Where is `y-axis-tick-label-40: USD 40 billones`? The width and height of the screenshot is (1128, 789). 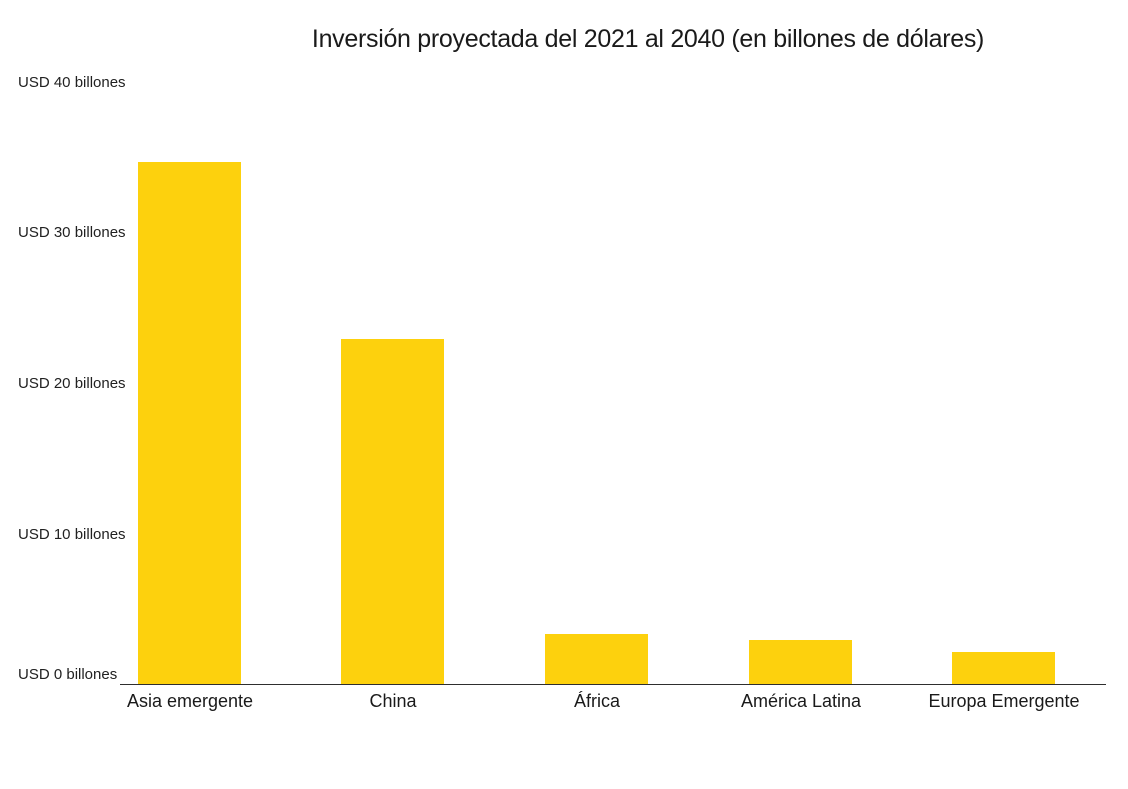 y-axis-tick-label-40: USD 40 billones is located at coordinates (72, 82).